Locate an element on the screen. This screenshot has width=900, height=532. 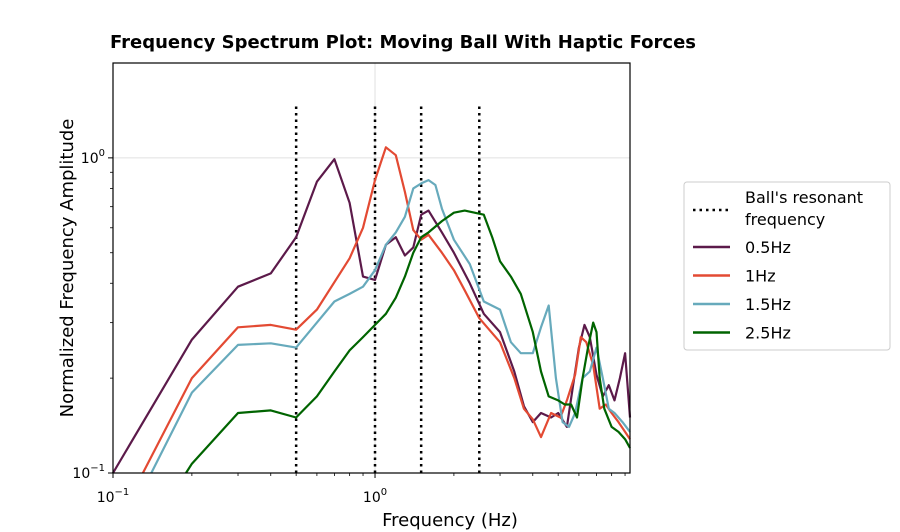
legend-label-resonance-1: frequency is located at coordinates (785, 219).